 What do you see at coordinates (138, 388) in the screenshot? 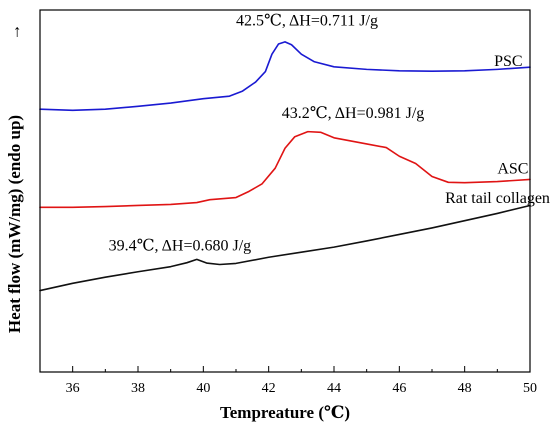
I see `x-tick-label: 38` at bounding box center [138, 388].